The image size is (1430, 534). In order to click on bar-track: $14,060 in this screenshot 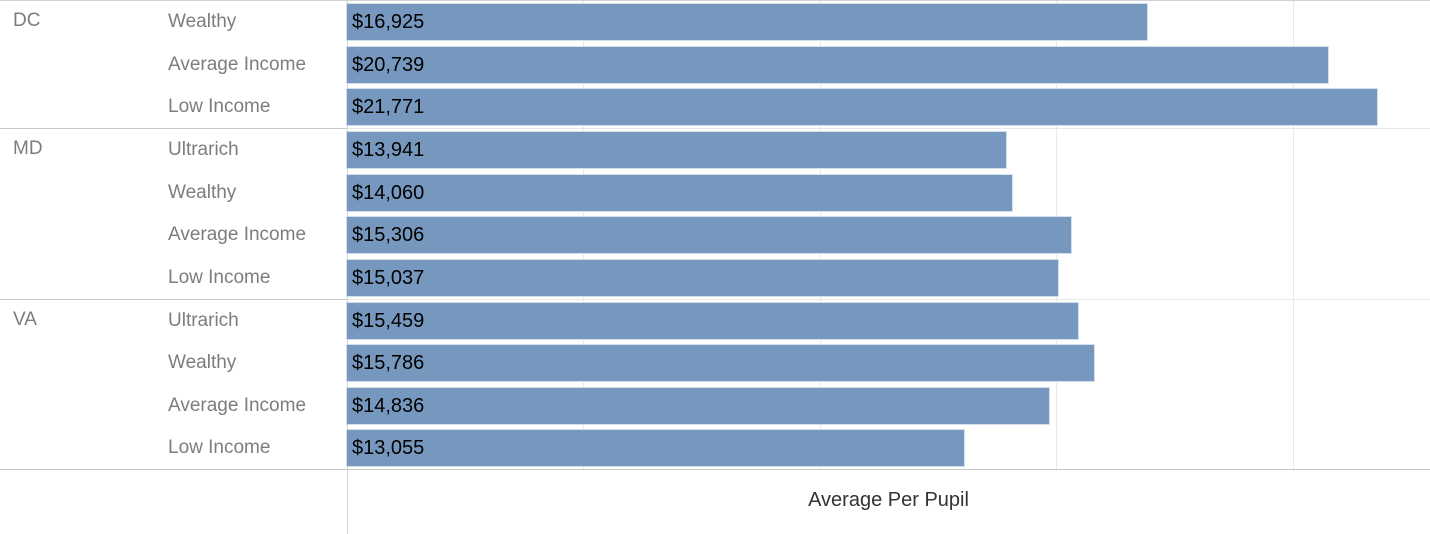, I will do `click(888, 193)`.